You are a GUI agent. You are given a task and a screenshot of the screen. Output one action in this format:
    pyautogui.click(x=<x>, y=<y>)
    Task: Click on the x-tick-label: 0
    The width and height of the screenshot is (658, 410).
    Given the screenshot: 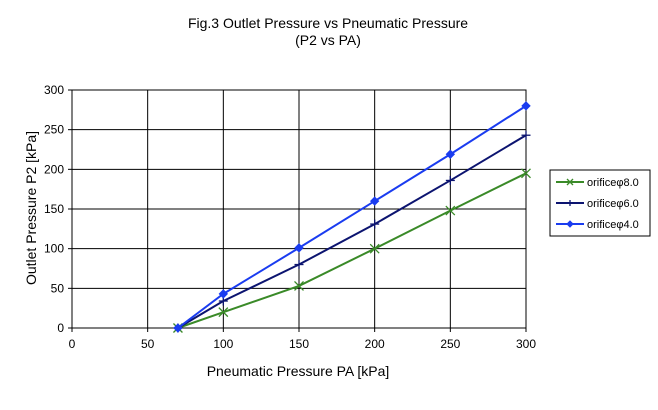 What is the action you would take?
    pyautogui.click(x=72, y=344)
    